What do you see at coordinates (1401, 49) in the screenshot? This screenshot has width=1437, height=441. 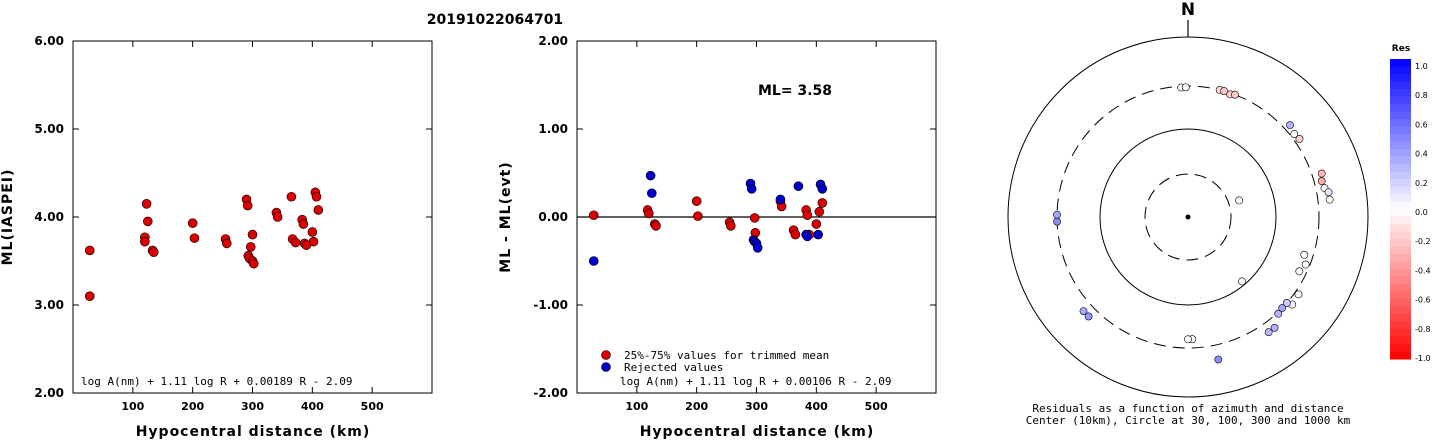 I see `colorbar-title: Res` at bounding box center [1401, 49].